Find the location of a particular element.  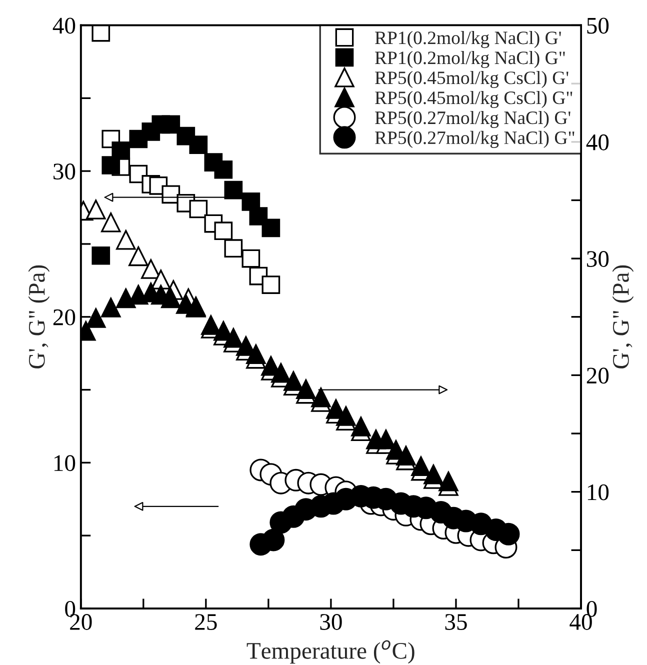

legend-label: RP5(0.45mol/kg CsCl) G" is located at coordinates (473, 99).